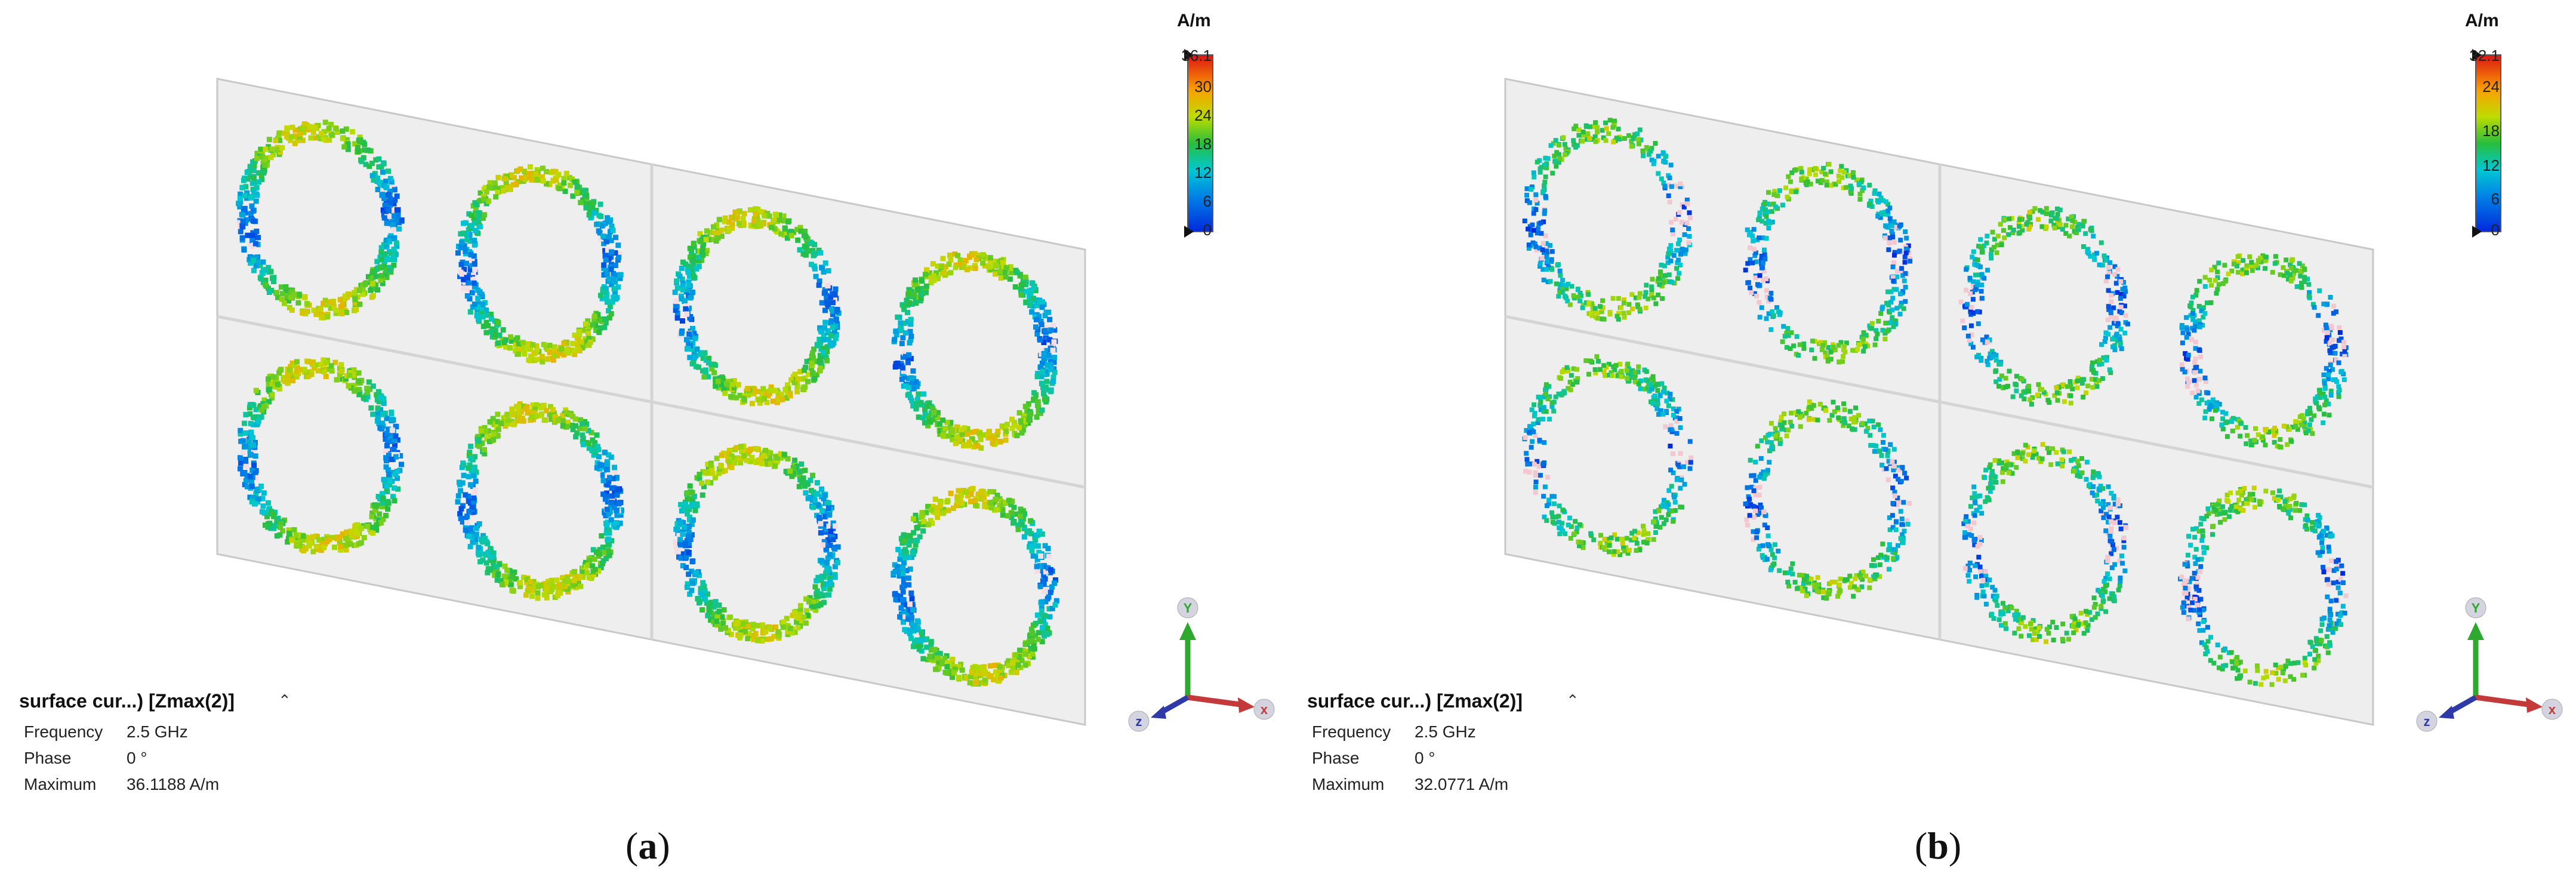 Image resolution: width=2576 pixels, height=886 pixels. I want to click on caption-a: (a), so click(647, 846).